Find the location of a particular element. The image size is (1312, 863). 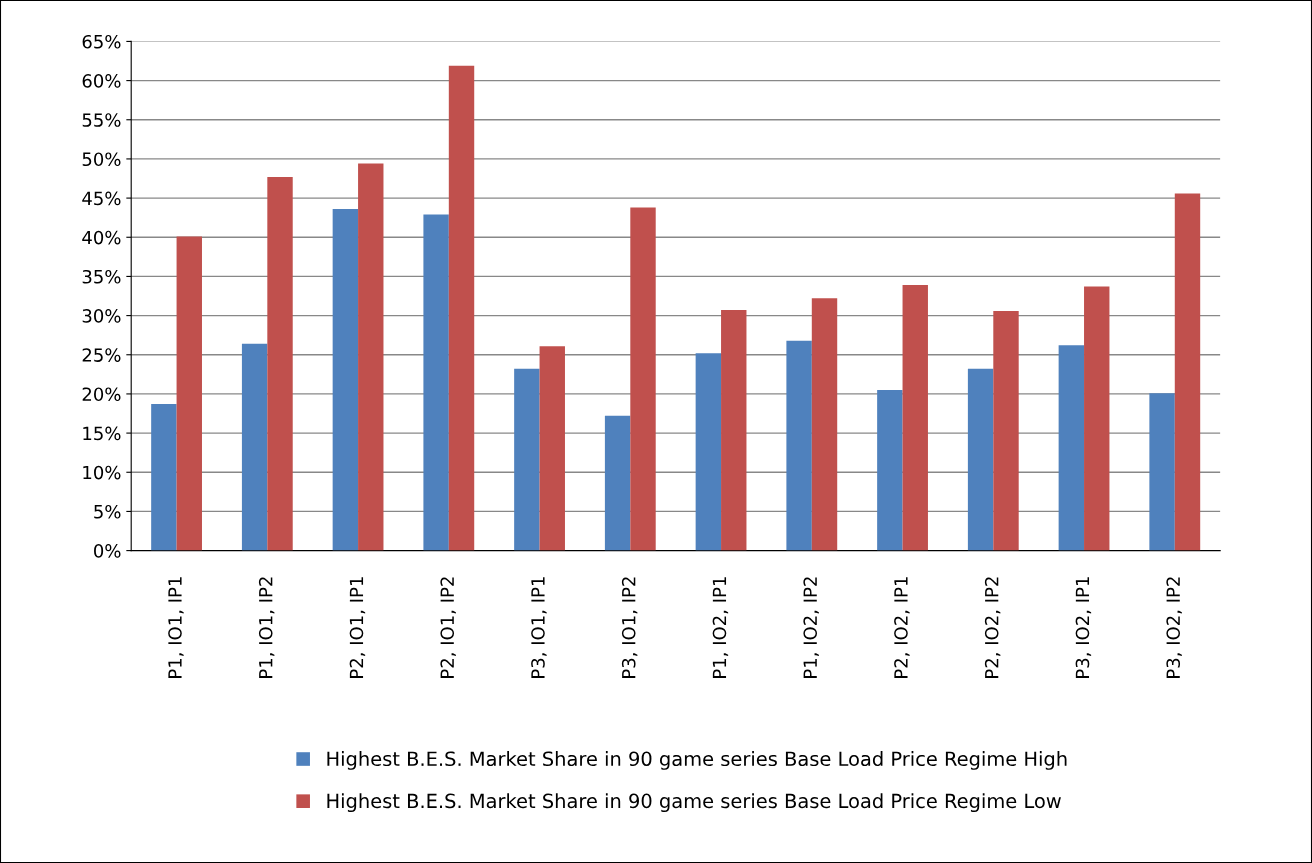

y-tick-label: 5% is located at coordinates (107, 511).